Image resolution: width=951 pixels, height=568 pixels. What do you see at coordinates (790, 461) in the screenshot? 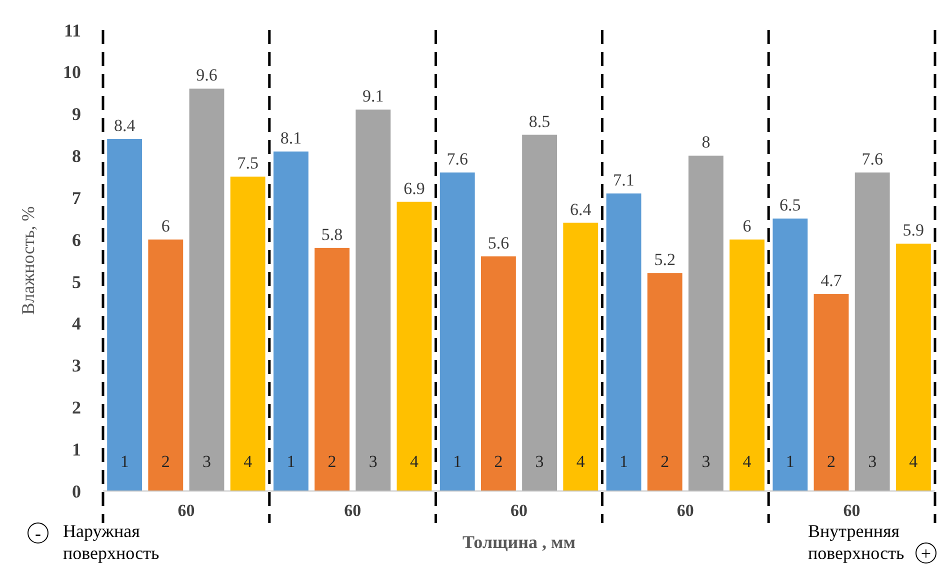
I see `series-label: 1` at bounding box center [790, 461].